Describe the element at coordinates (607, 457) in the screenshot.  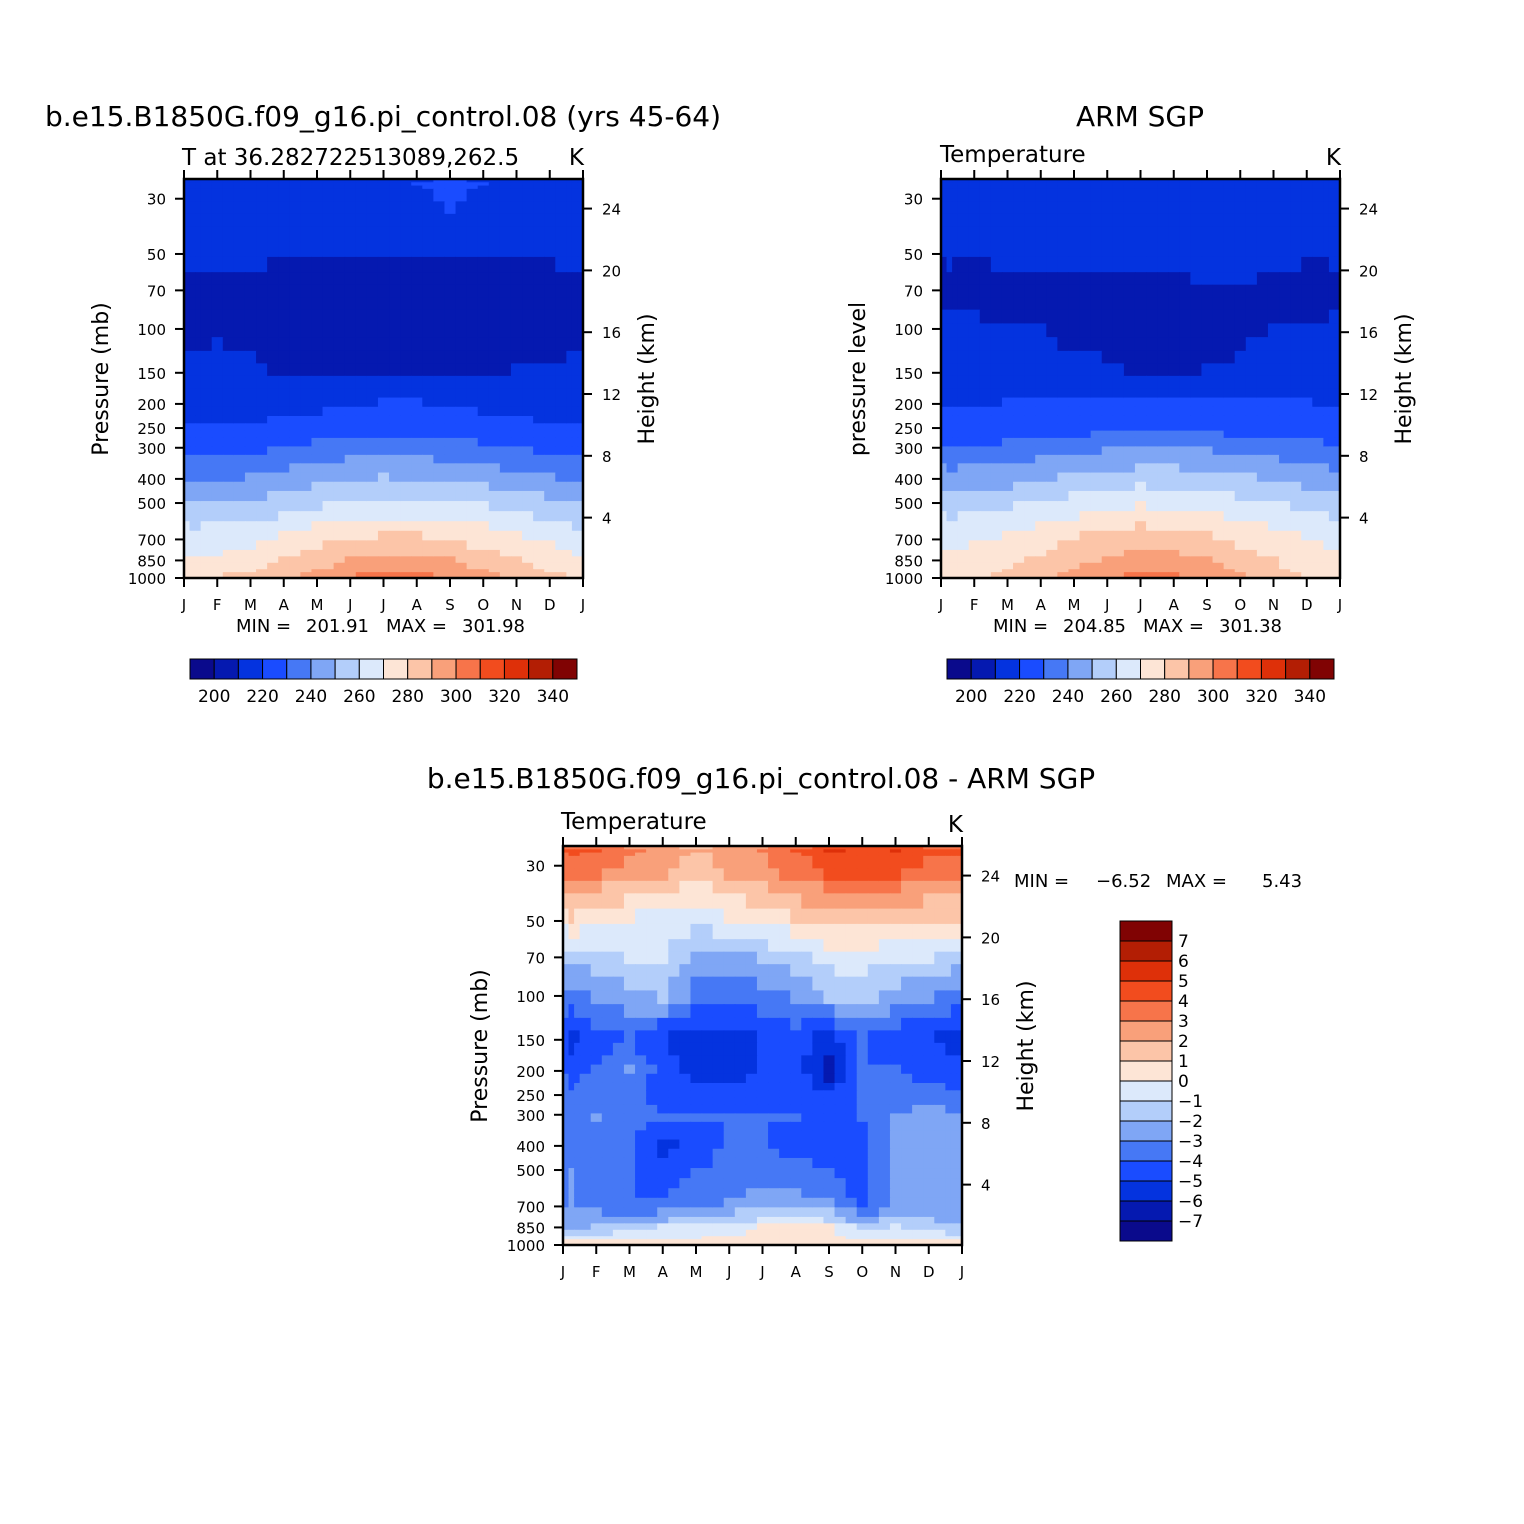
I see `model-height-tick-label: 8` at that location.